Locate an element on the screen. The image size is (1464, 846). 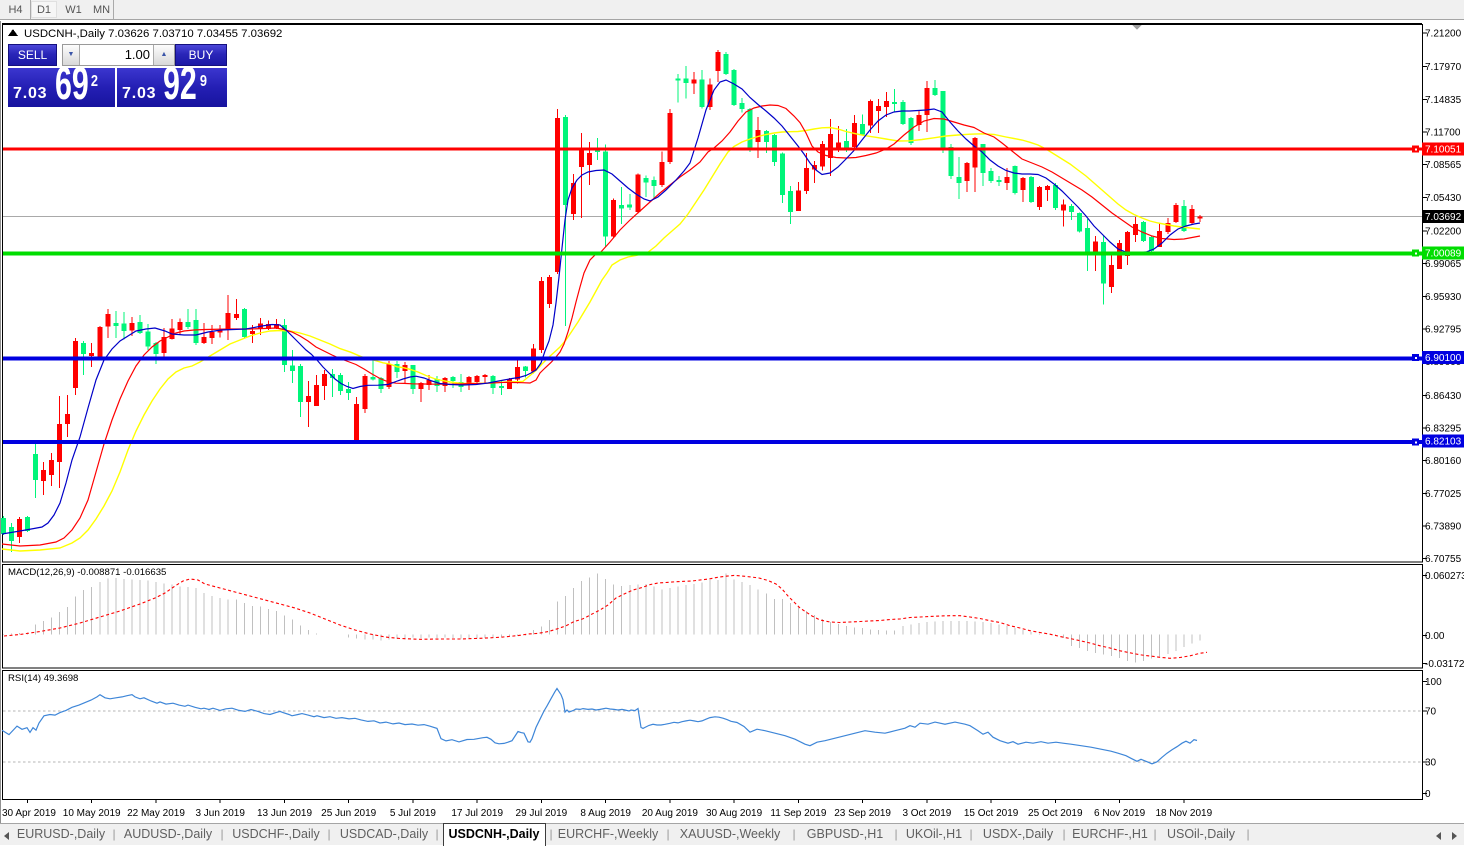
svg-text: 23 Sep 2019 is located at coordinates (862, 813).